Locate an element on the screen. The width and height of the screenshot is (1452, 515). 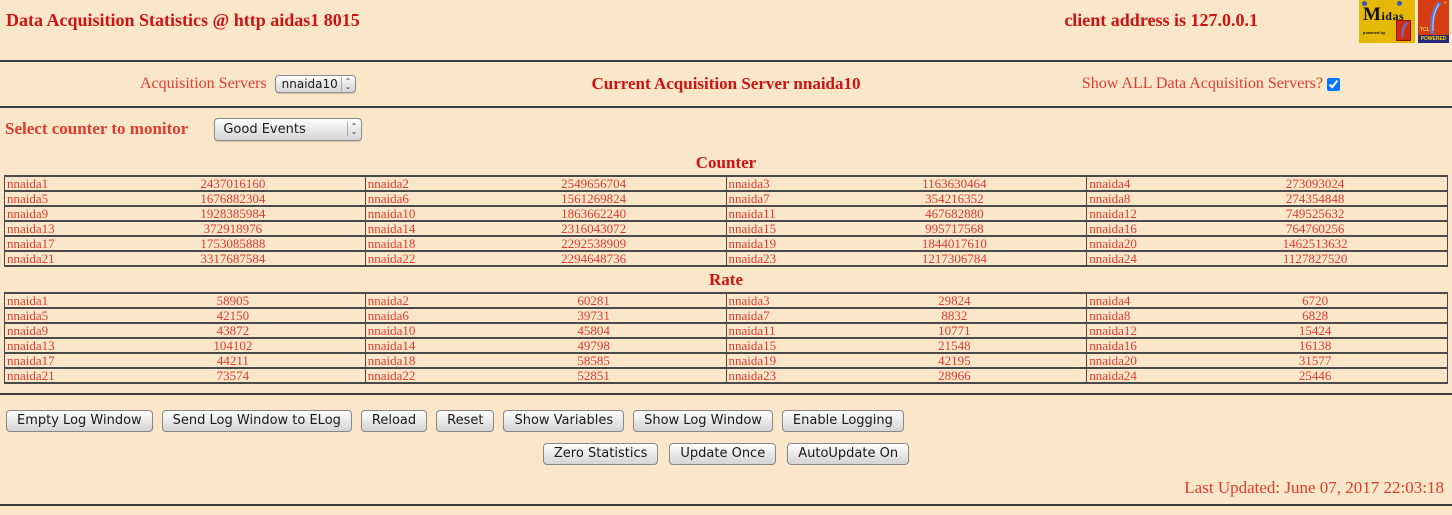
rate-channel-value: 42150 is located at coordinates (233, 315).